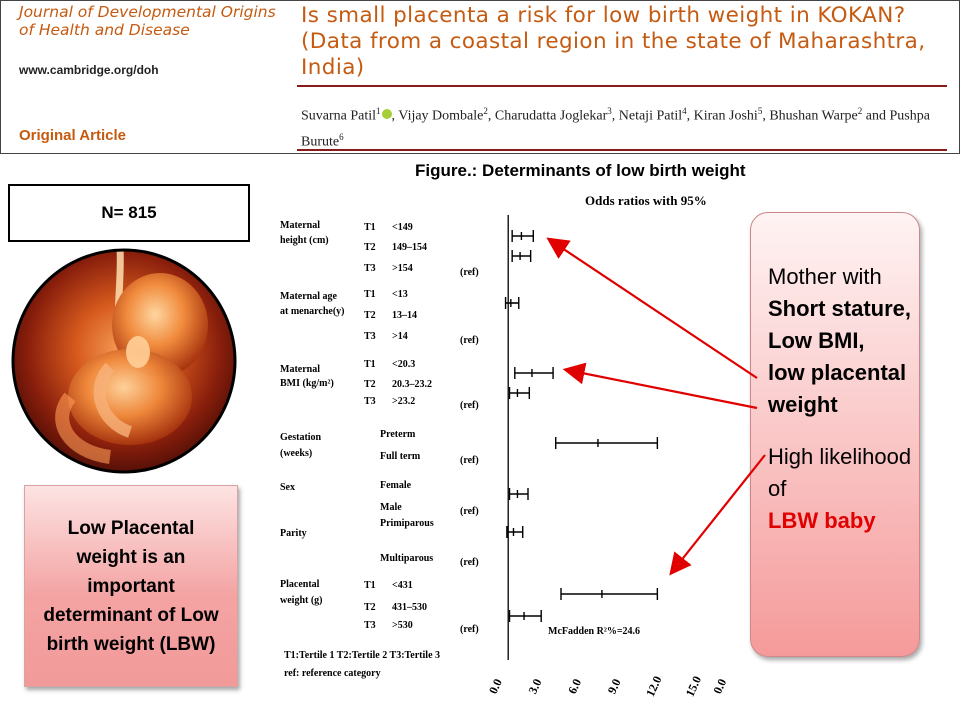 Image resolution: width=960 pixels, height=720 pixels. I want to click on article-type: Original Article, so click(72, 135).